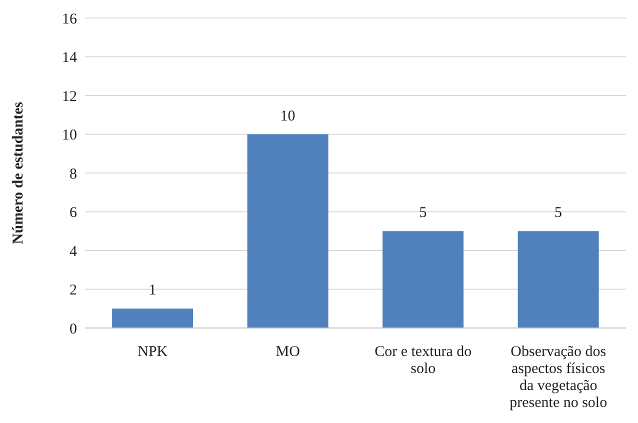 The height and width of the screenshot is (423, 638). What do you see at coordinates (559, 377) in the screenshot?
I see `x-tick-label: Observação dos aspectos físicos da vegetação presente no solo` at bounding box center [559, 377].